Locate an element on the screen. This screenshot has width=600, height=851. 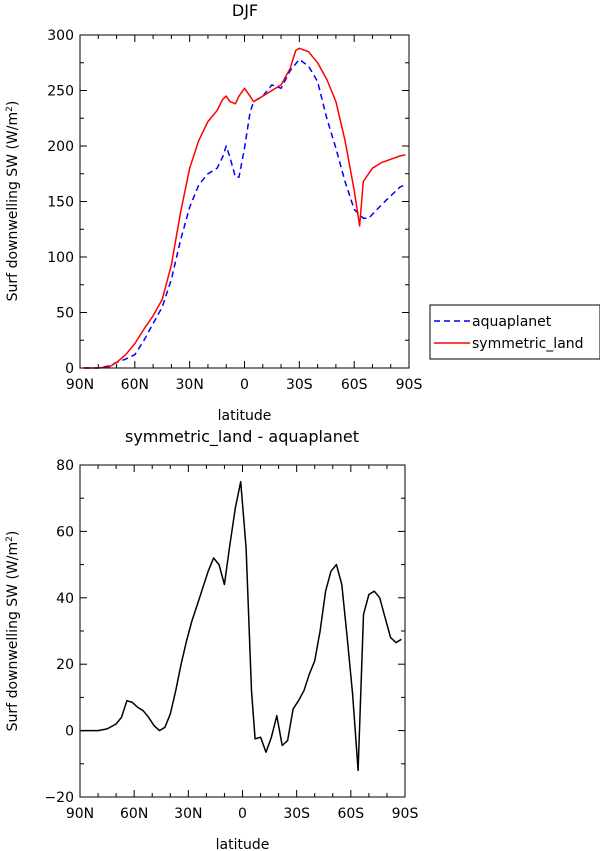
top-x-tick-label: 90N is located at coordinates (80, 385).